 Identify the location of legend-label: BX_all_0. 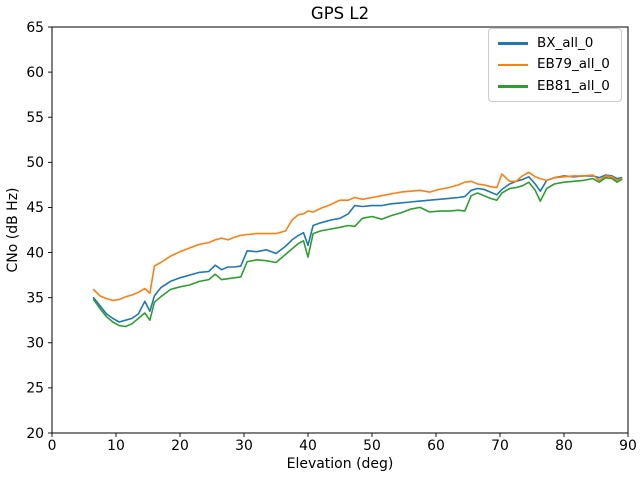
(565, 42).